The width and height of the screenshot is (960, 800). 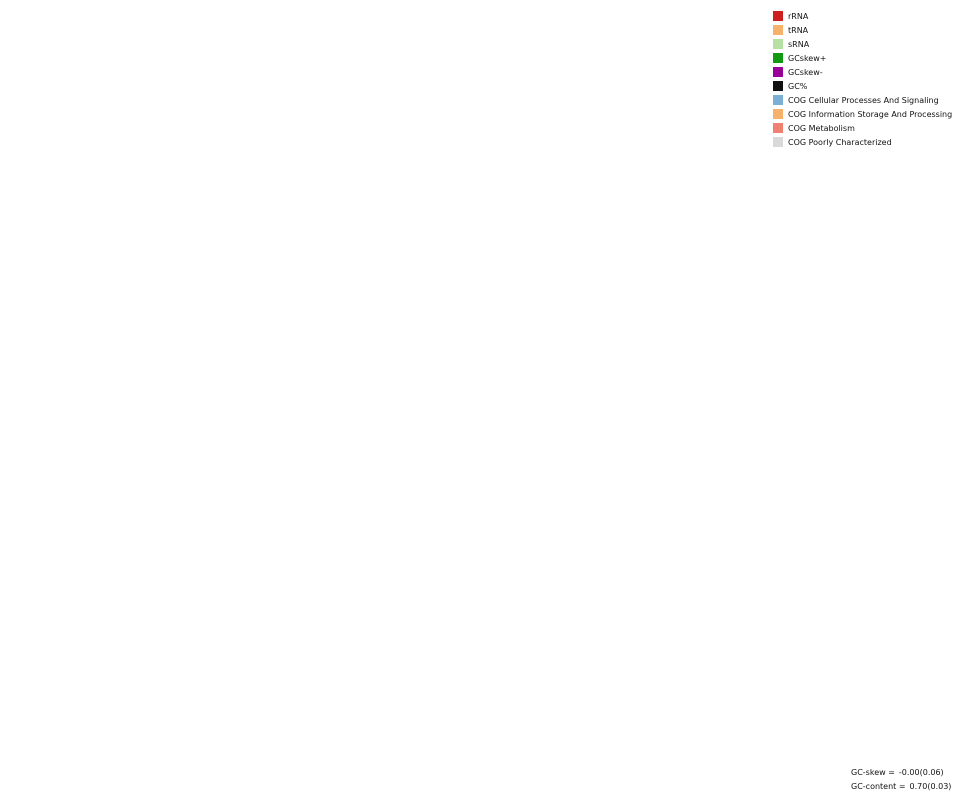 I want to click on legend-item-rrna: rRNA, so click(x=862, y=16).